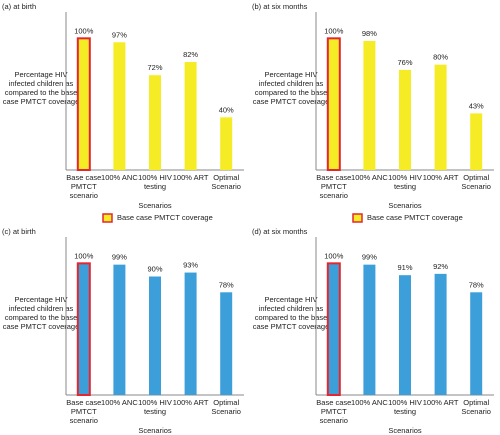 This screenshot has height=435, width=500. What do you see at coordinates (280, 231) in the screenshot?
I see `panel-title: (d) at six months` at bounding box center [280, 231].